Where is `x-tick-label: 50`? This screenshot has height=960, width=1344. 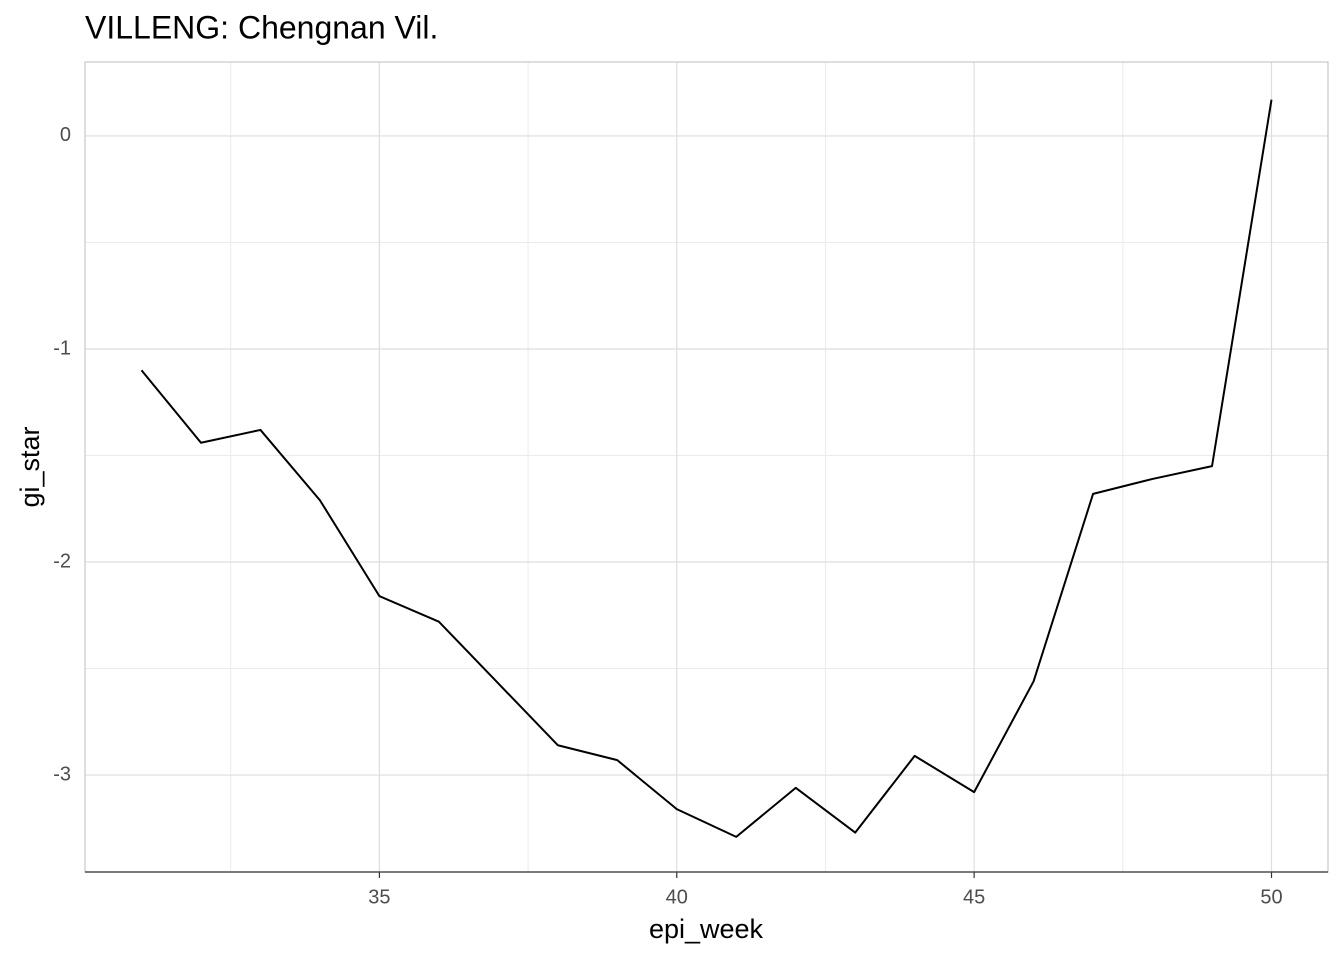 x-tick-label: 50 is located at coordinates (1271, 897).